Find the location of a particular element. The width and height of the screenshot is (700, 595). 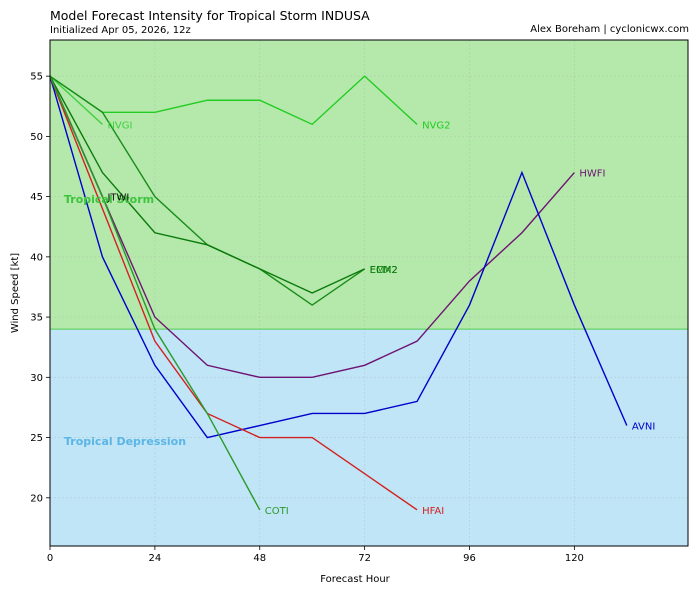

y-tick-label: 20 is located at coordinates (36, 498).